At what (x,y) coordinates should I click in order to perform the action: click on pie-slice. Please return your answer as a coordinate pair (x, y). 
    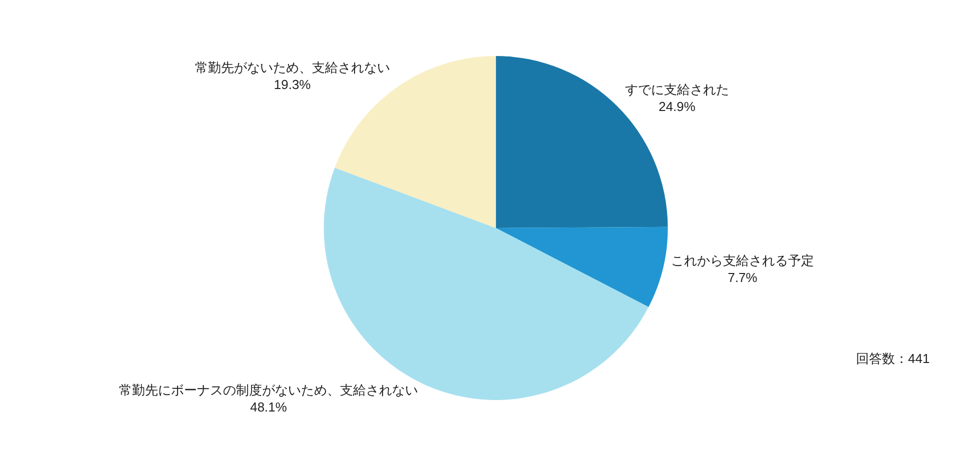
    Looking at the image, I should click on (582, 267).